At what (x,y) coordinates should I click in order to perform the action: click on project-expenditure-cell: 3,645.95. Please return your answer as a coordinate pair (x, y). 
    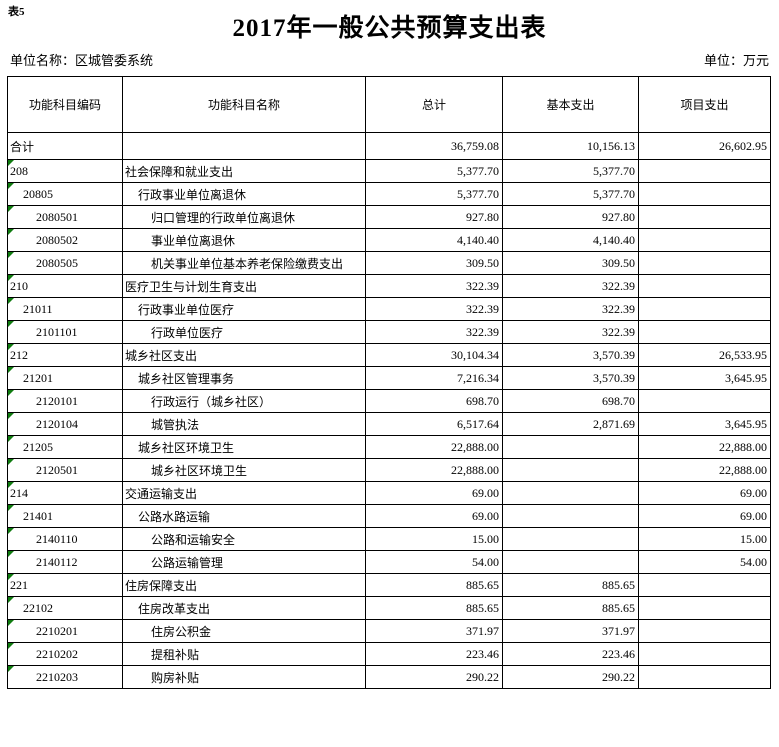
    Looking at the image, I should click on (704, 378).